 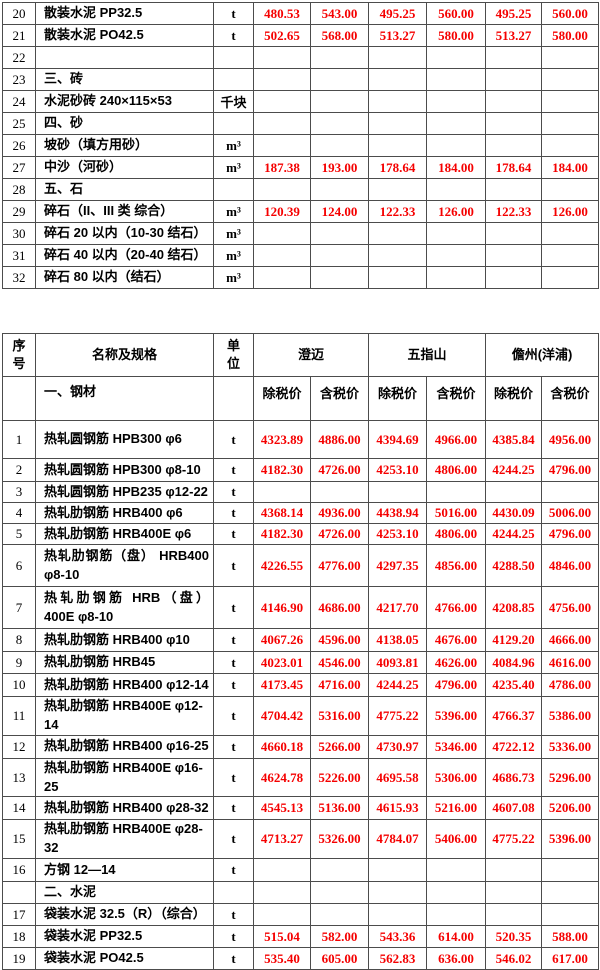 I want to click on table-row: 30 碎石 20 以内（10-30 结石） m³, so click(x=300, y=233).